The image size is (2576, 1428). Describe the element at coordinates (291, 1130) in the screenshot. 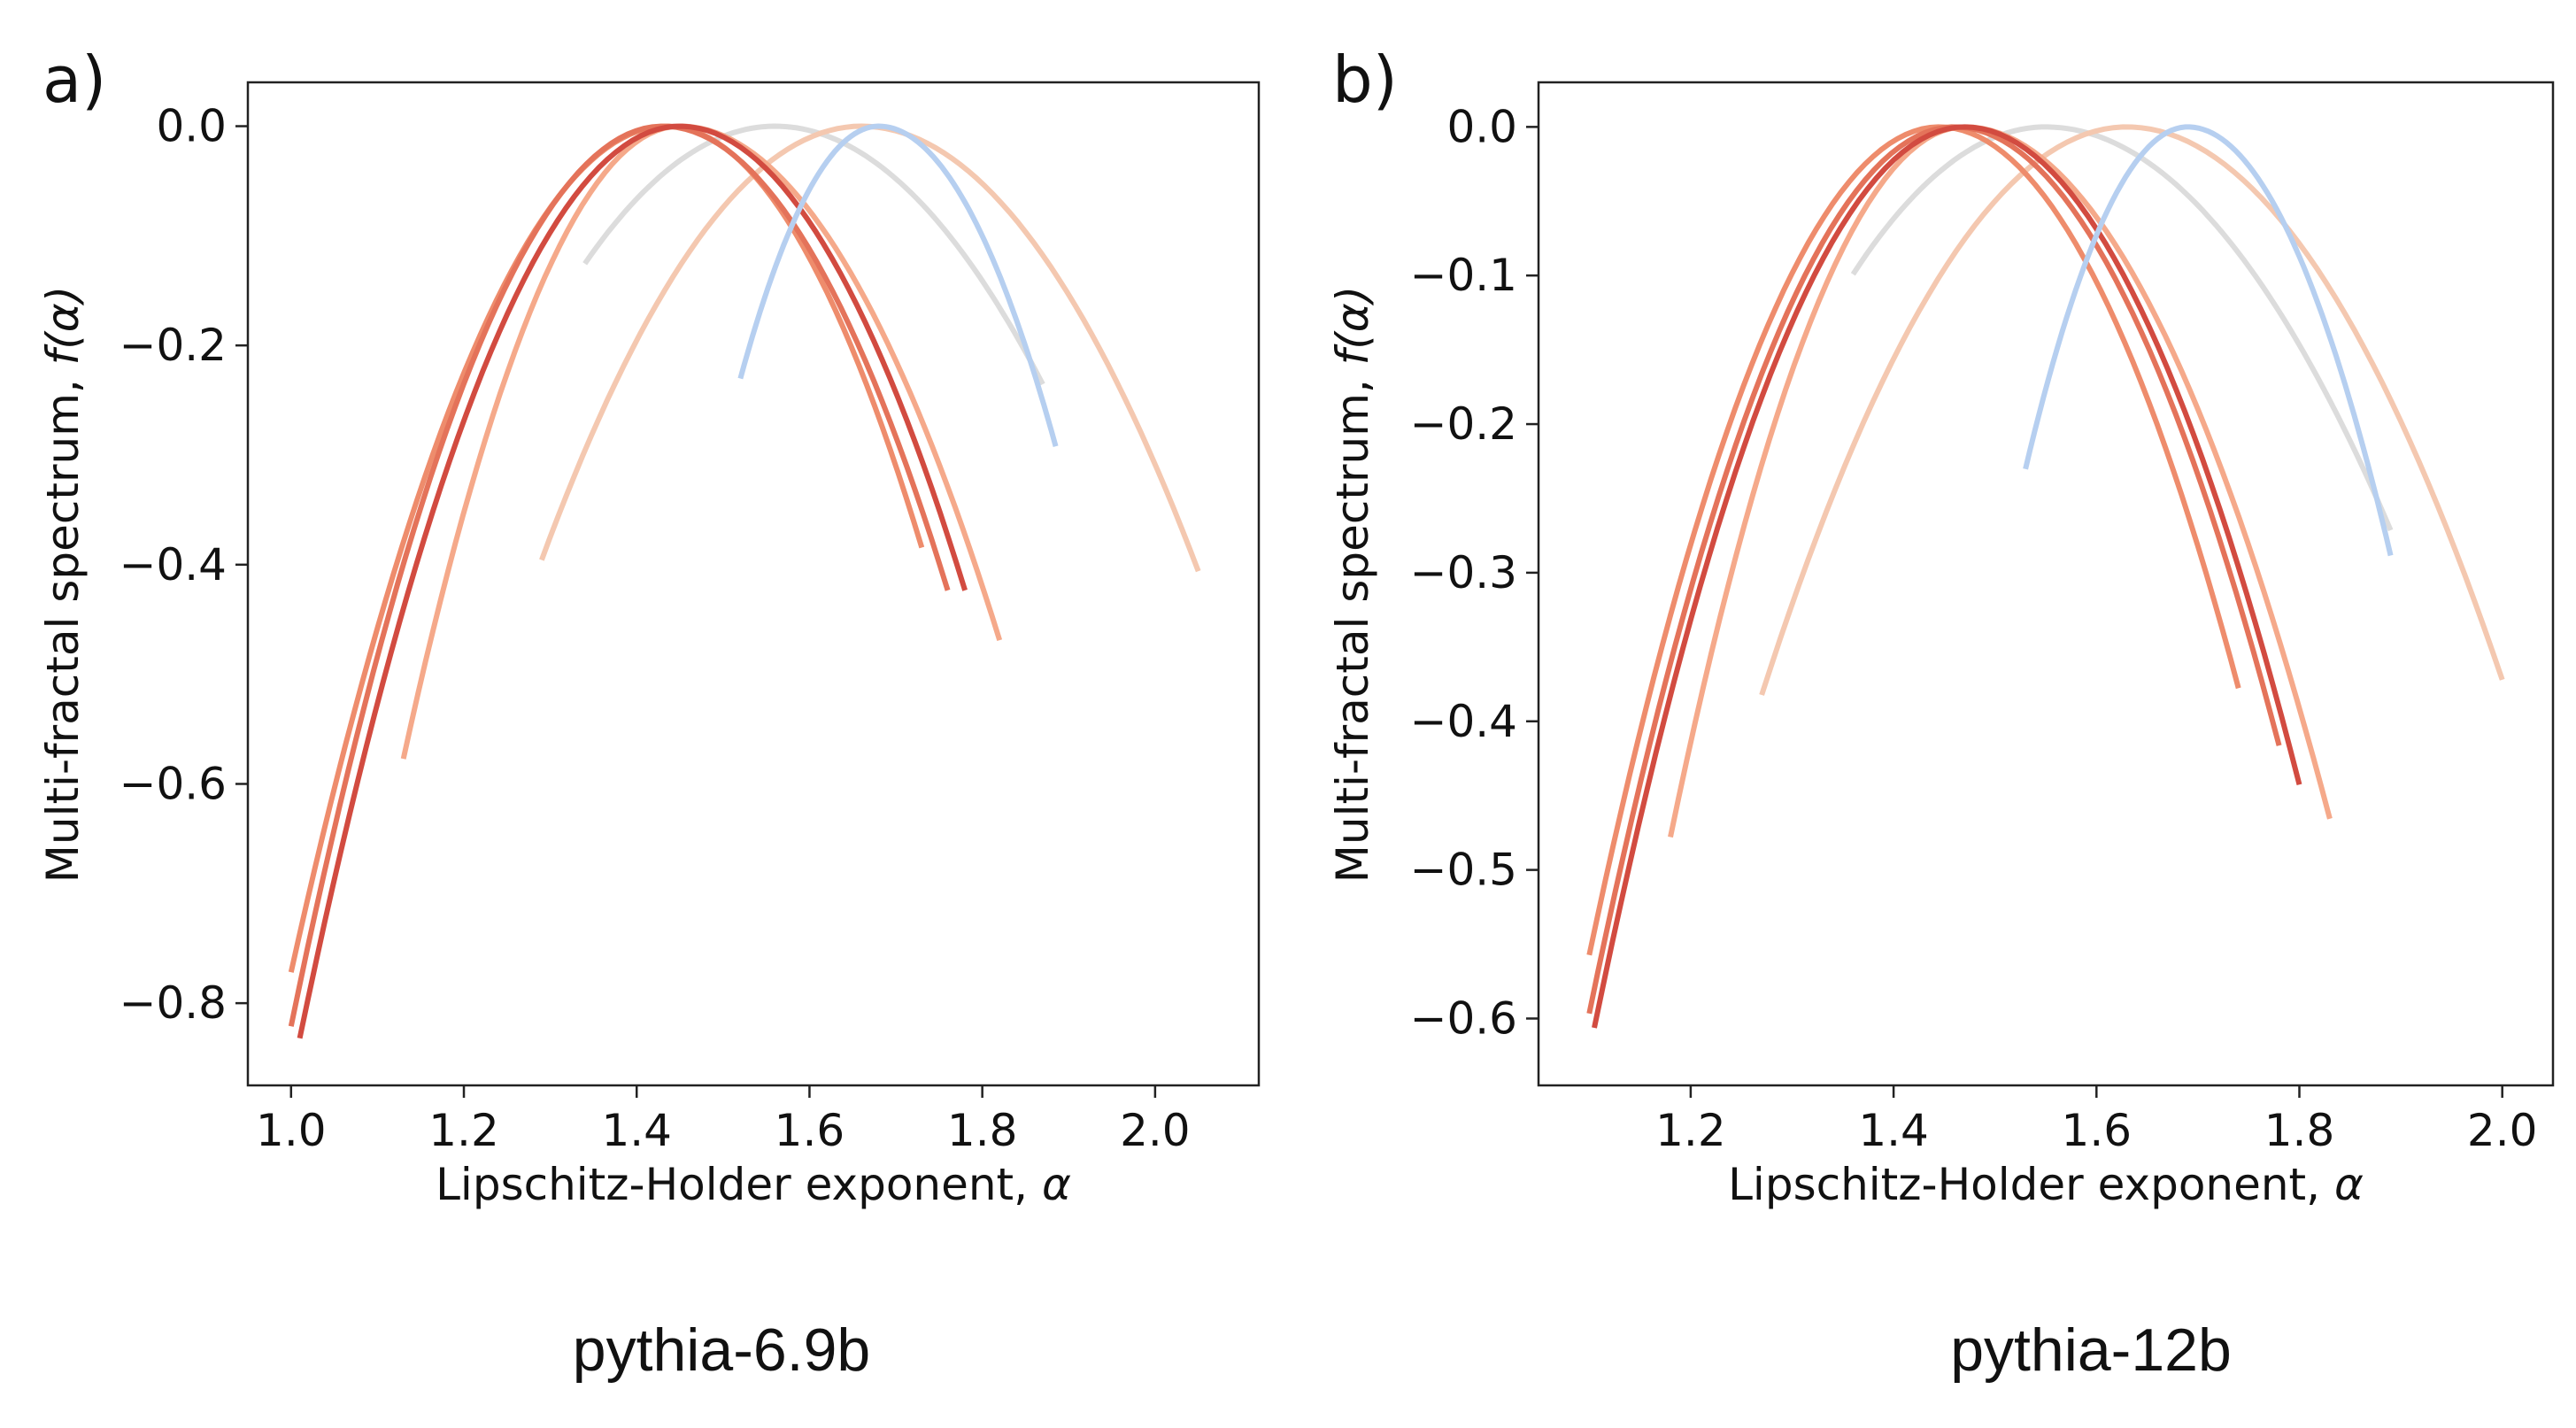

I see `x-tick-label: 1.0` at that location.